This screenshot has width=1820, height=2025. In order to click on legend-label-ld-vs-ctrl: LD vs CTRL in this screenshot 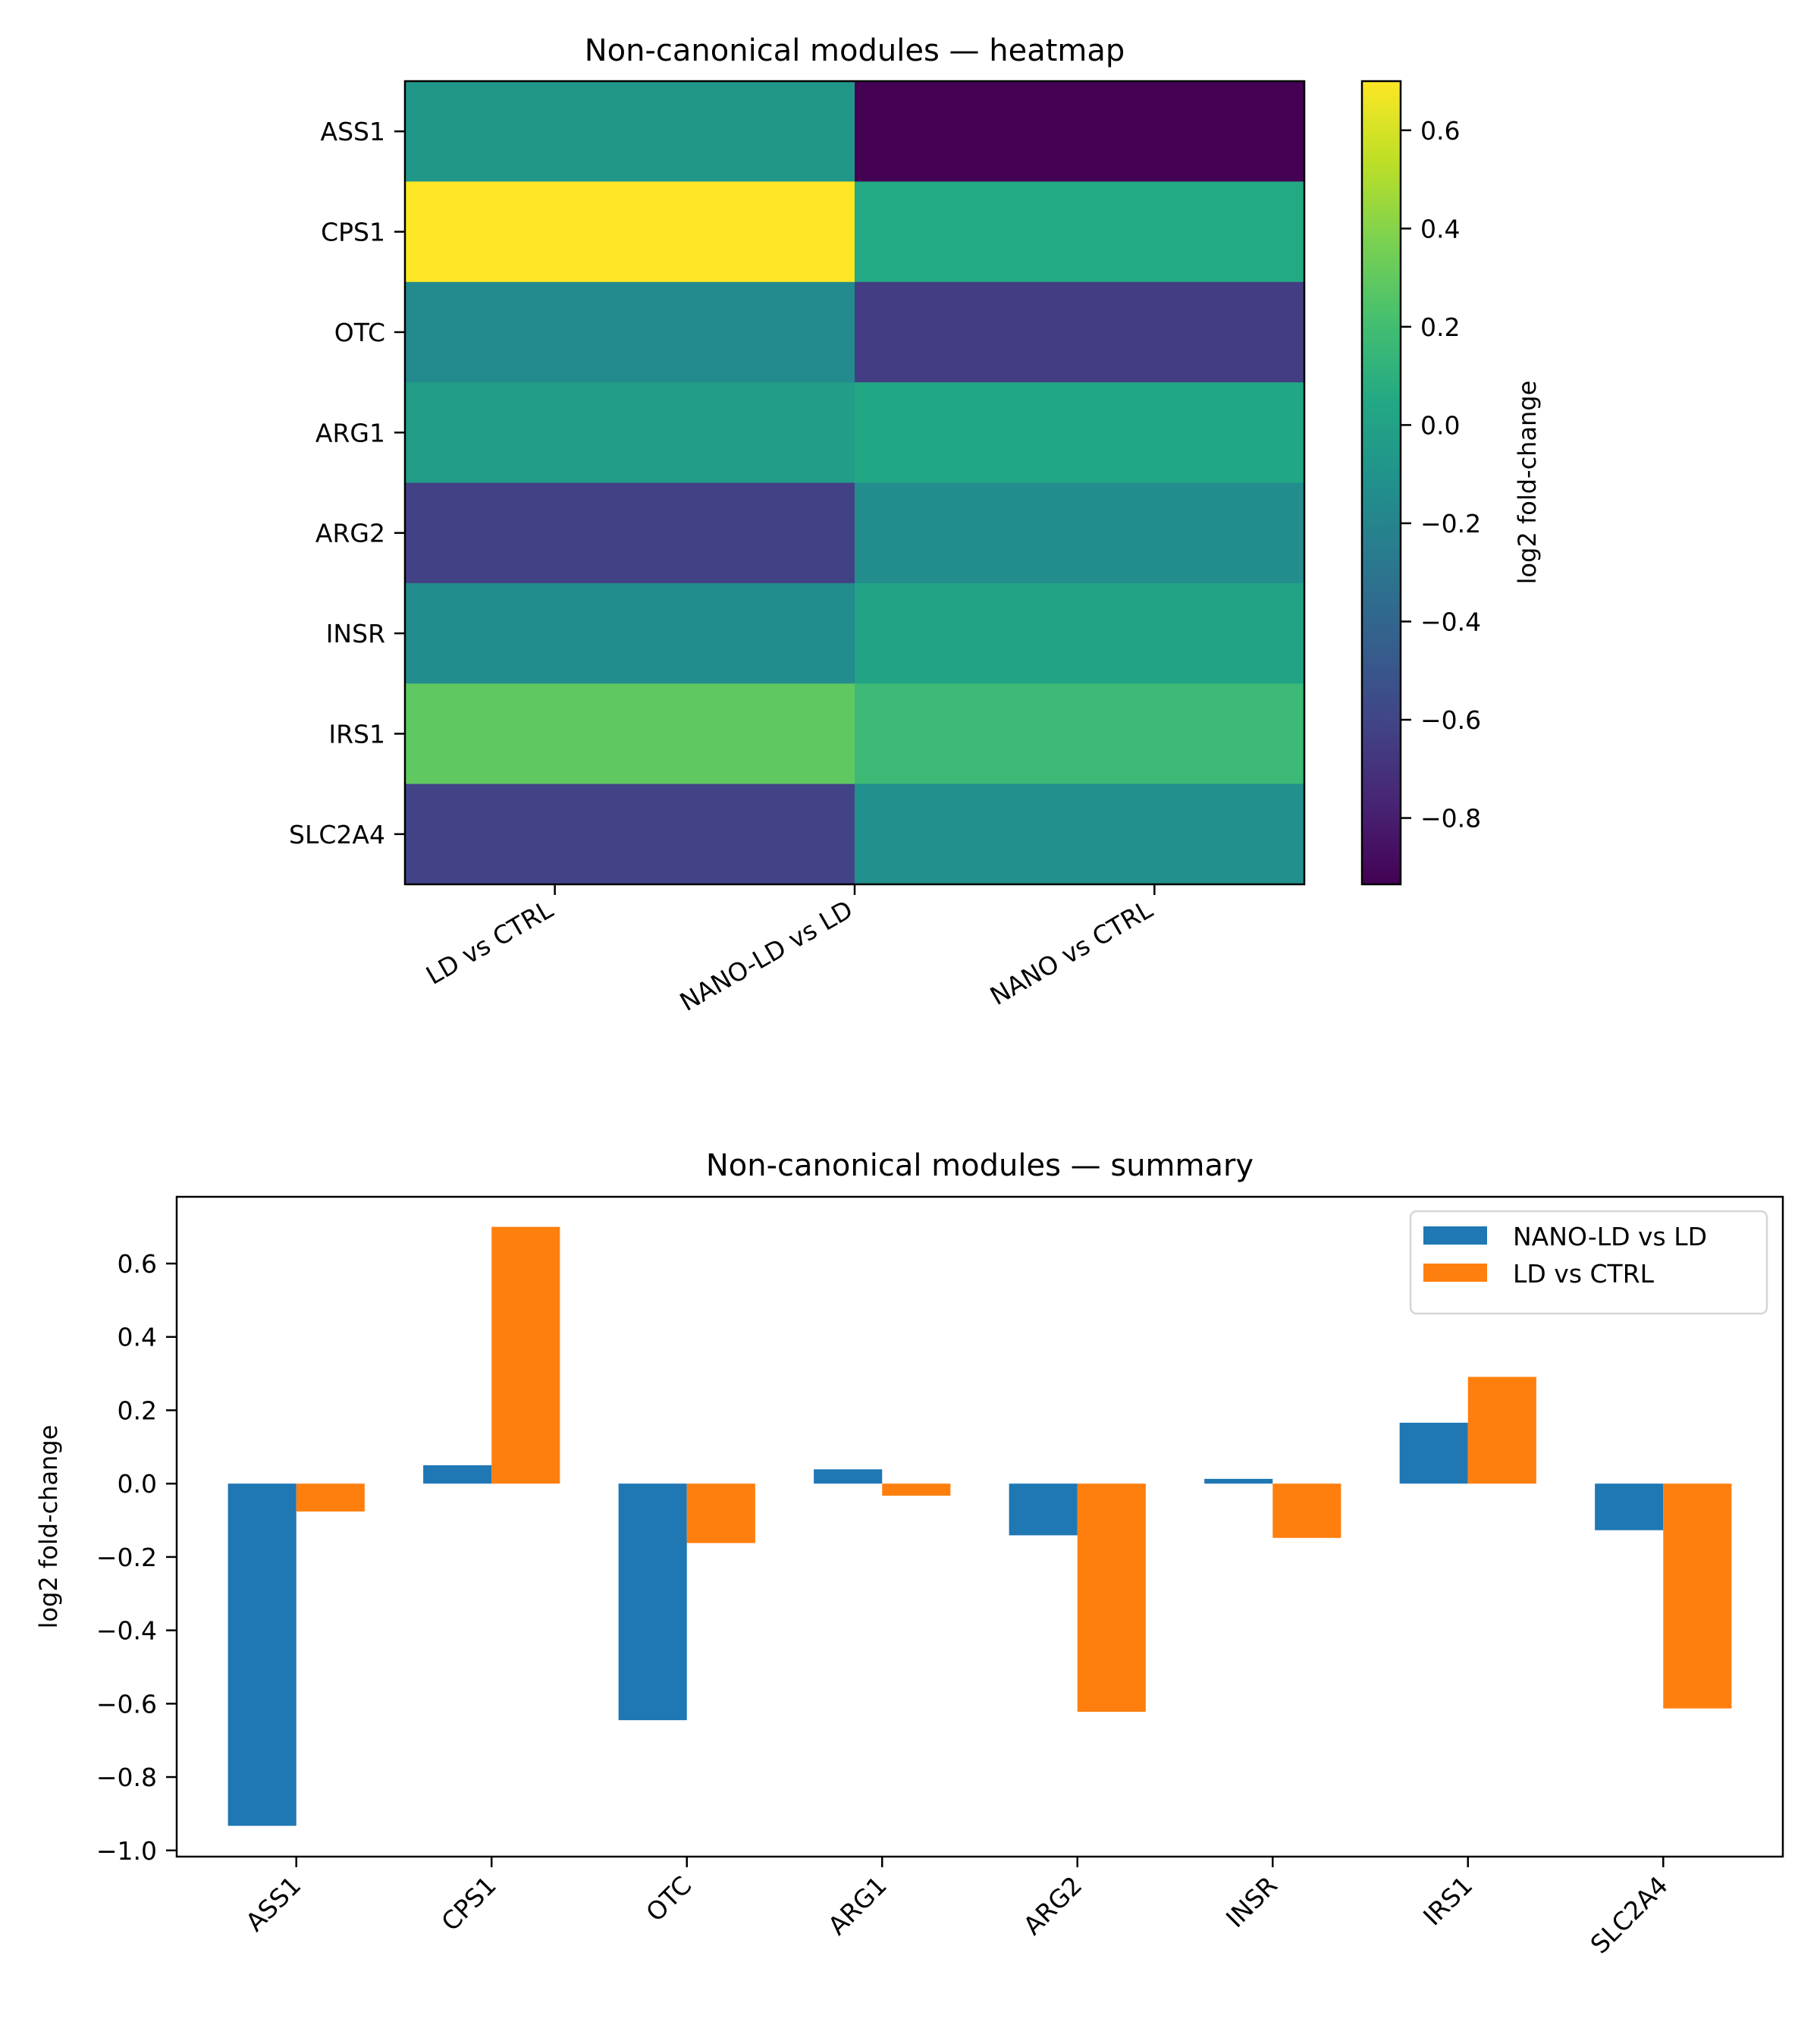, I will do `click(1584, 1274)`.